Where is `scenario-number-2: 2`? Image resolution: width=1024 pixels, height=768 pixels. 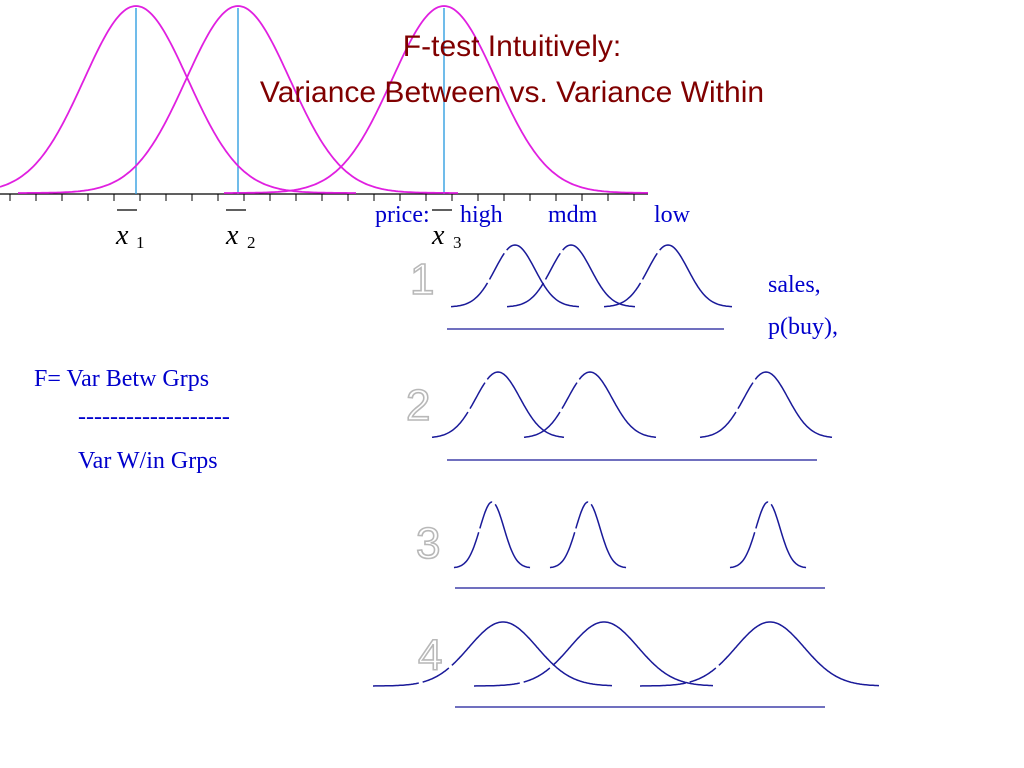
scenario-number-2: 2 is located at coordinates (418, 405).